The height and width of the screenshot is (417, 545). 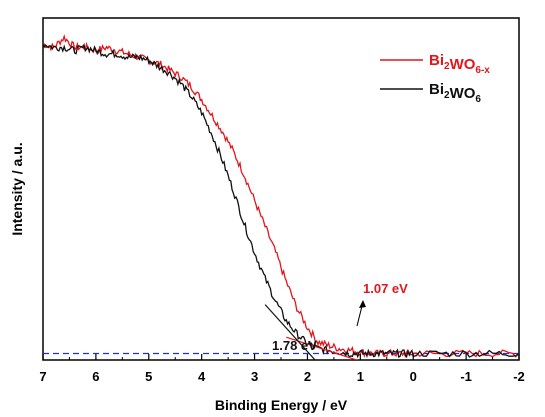 I want to click on x-tick-label: 4, so click(x=202, y=376).